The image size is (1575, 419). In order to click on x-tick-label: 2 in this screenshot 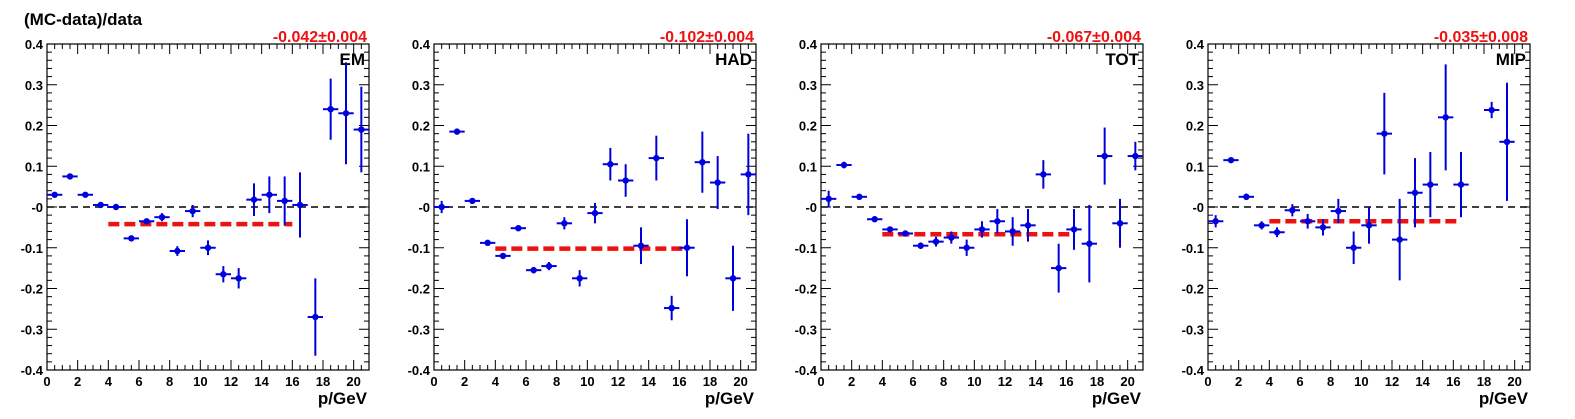, I will do `click(851, 381)`.